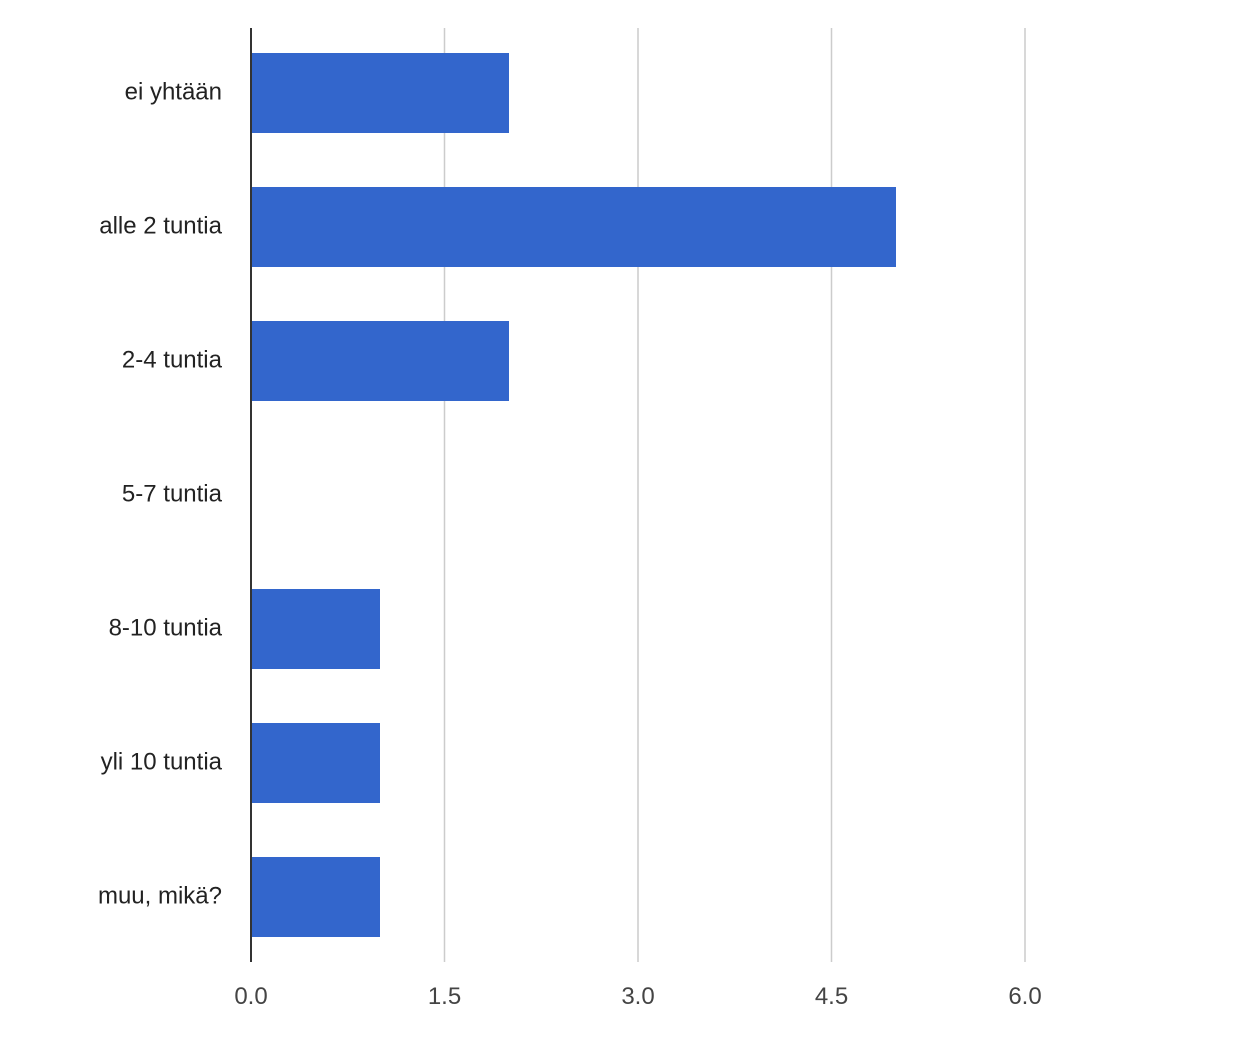 The width and height of the screenshot is (1248, 1038). Describe the element at coordinates (172, 359) in the screenshot. I see `category-label-2: 2-4 tuntia` at that location.